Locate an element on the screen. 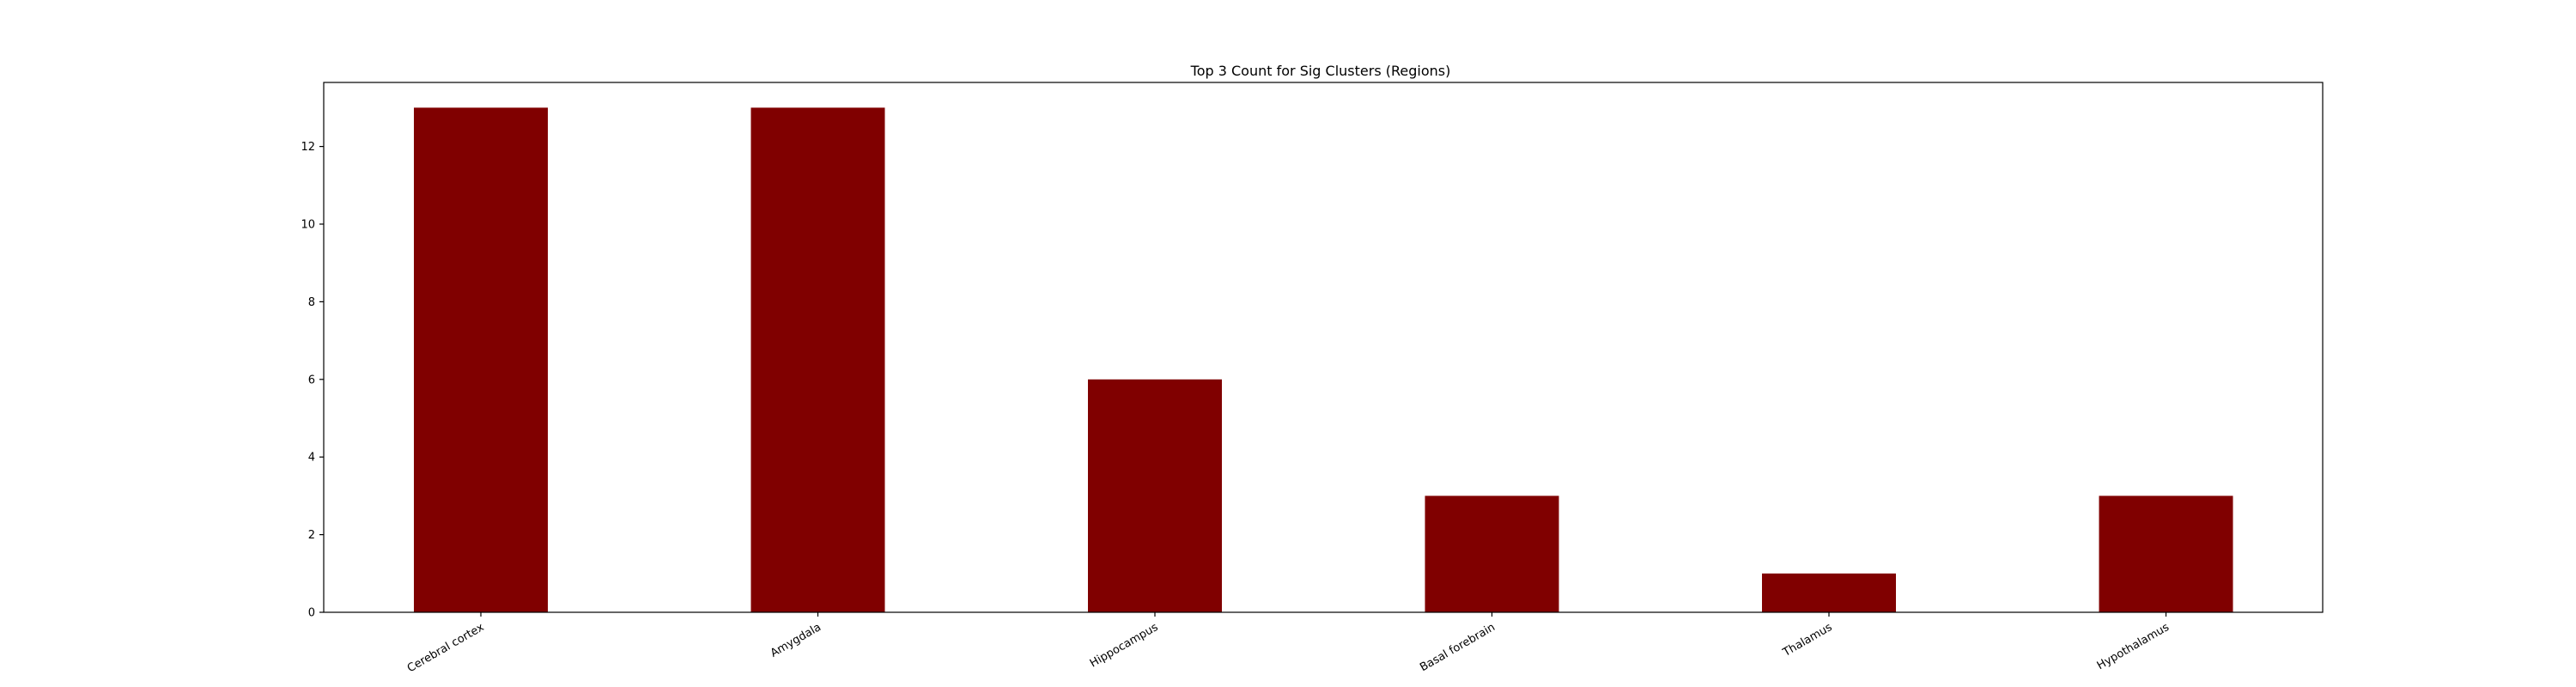 Image resolution: width=2576 pixels, height=687 pixels. chart-title: Top 3 Count for Sig Clusters (Regions) is located at coordinates (1320, 71).